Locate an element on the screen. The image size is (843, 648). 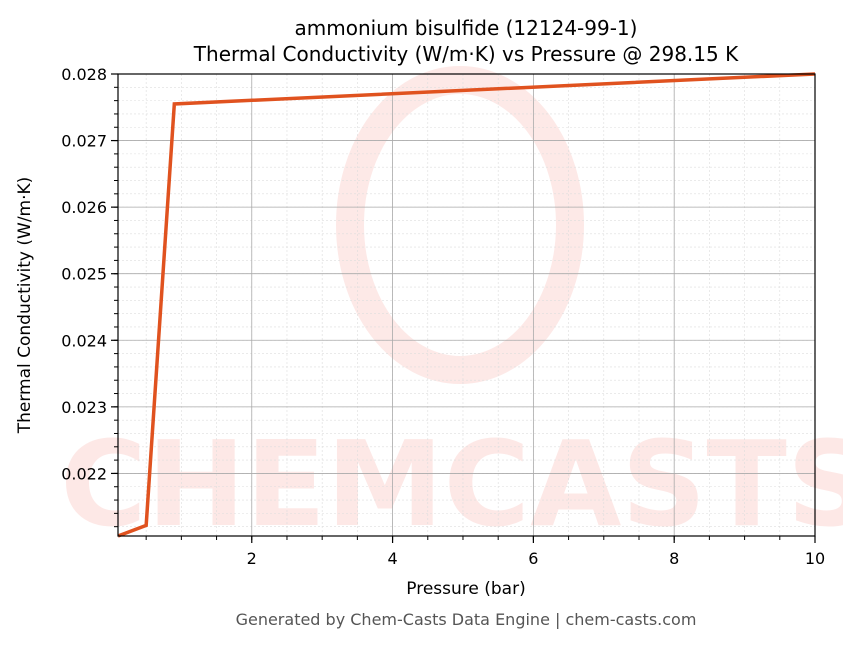
x-tick-label: 8 is located at coordinates (674, 558).